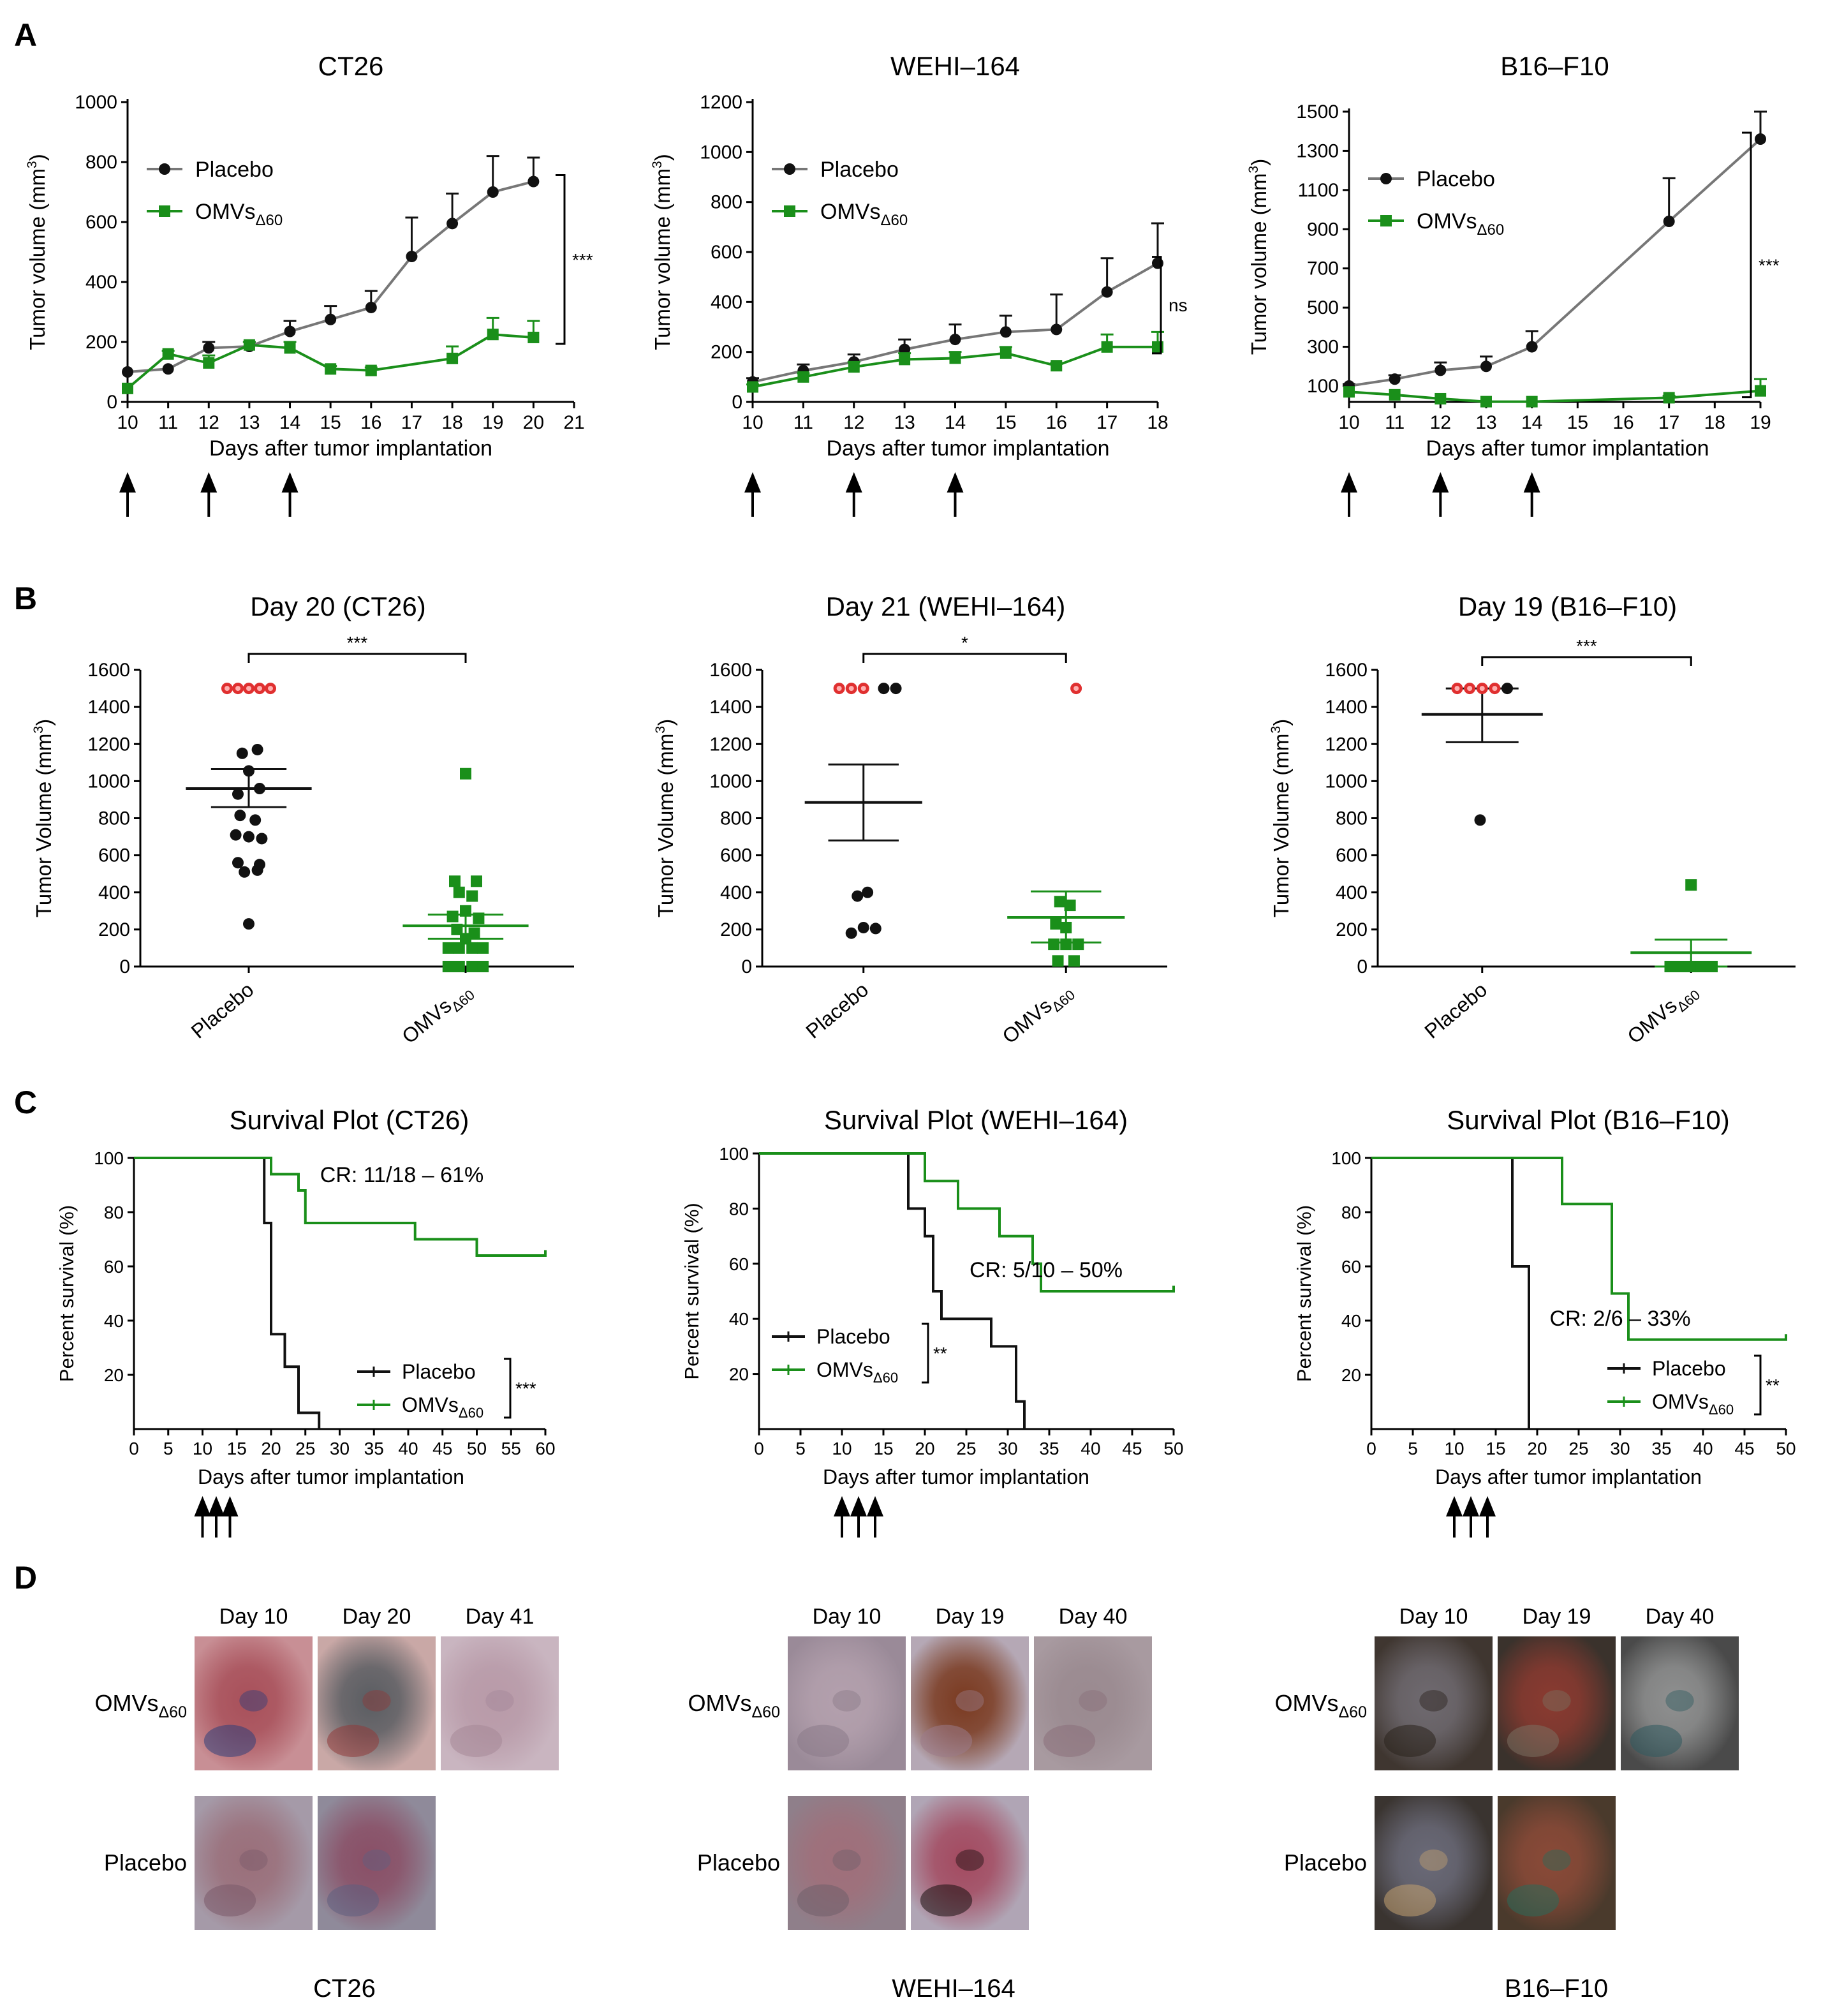  I want to click on dosing-arrow-head, so click(1349, 482).